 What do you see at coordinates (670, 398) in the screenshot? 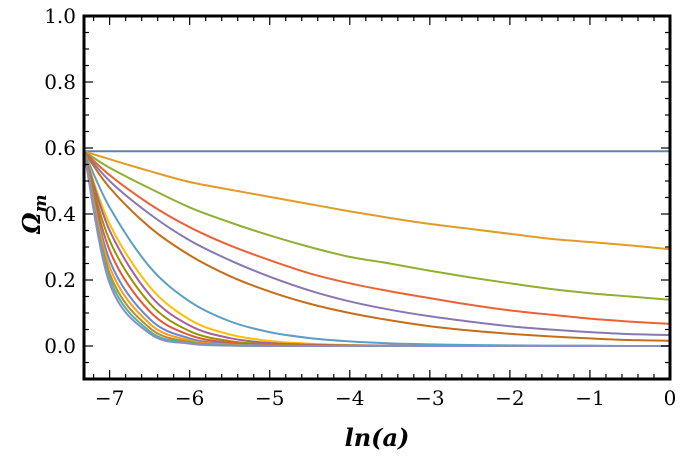
I see `x-tick-label: 0` at bounding box center [670, 398].